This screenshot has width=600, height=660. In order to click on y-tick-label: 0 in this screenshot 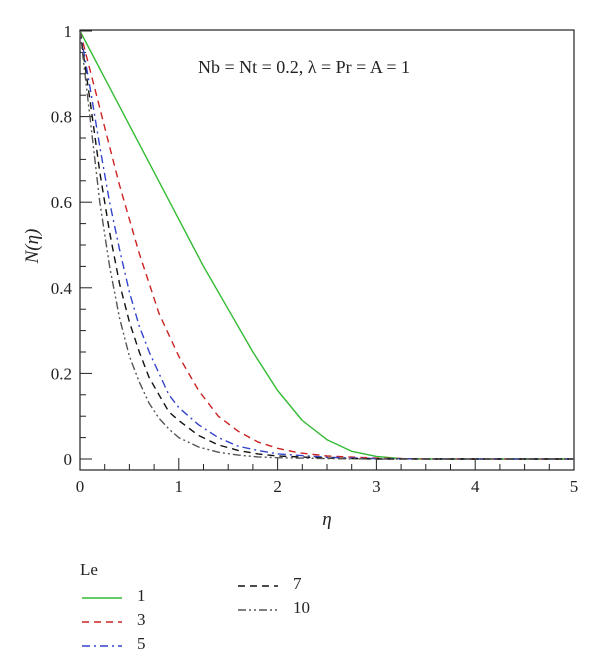, I will do `click(68, 459)`.